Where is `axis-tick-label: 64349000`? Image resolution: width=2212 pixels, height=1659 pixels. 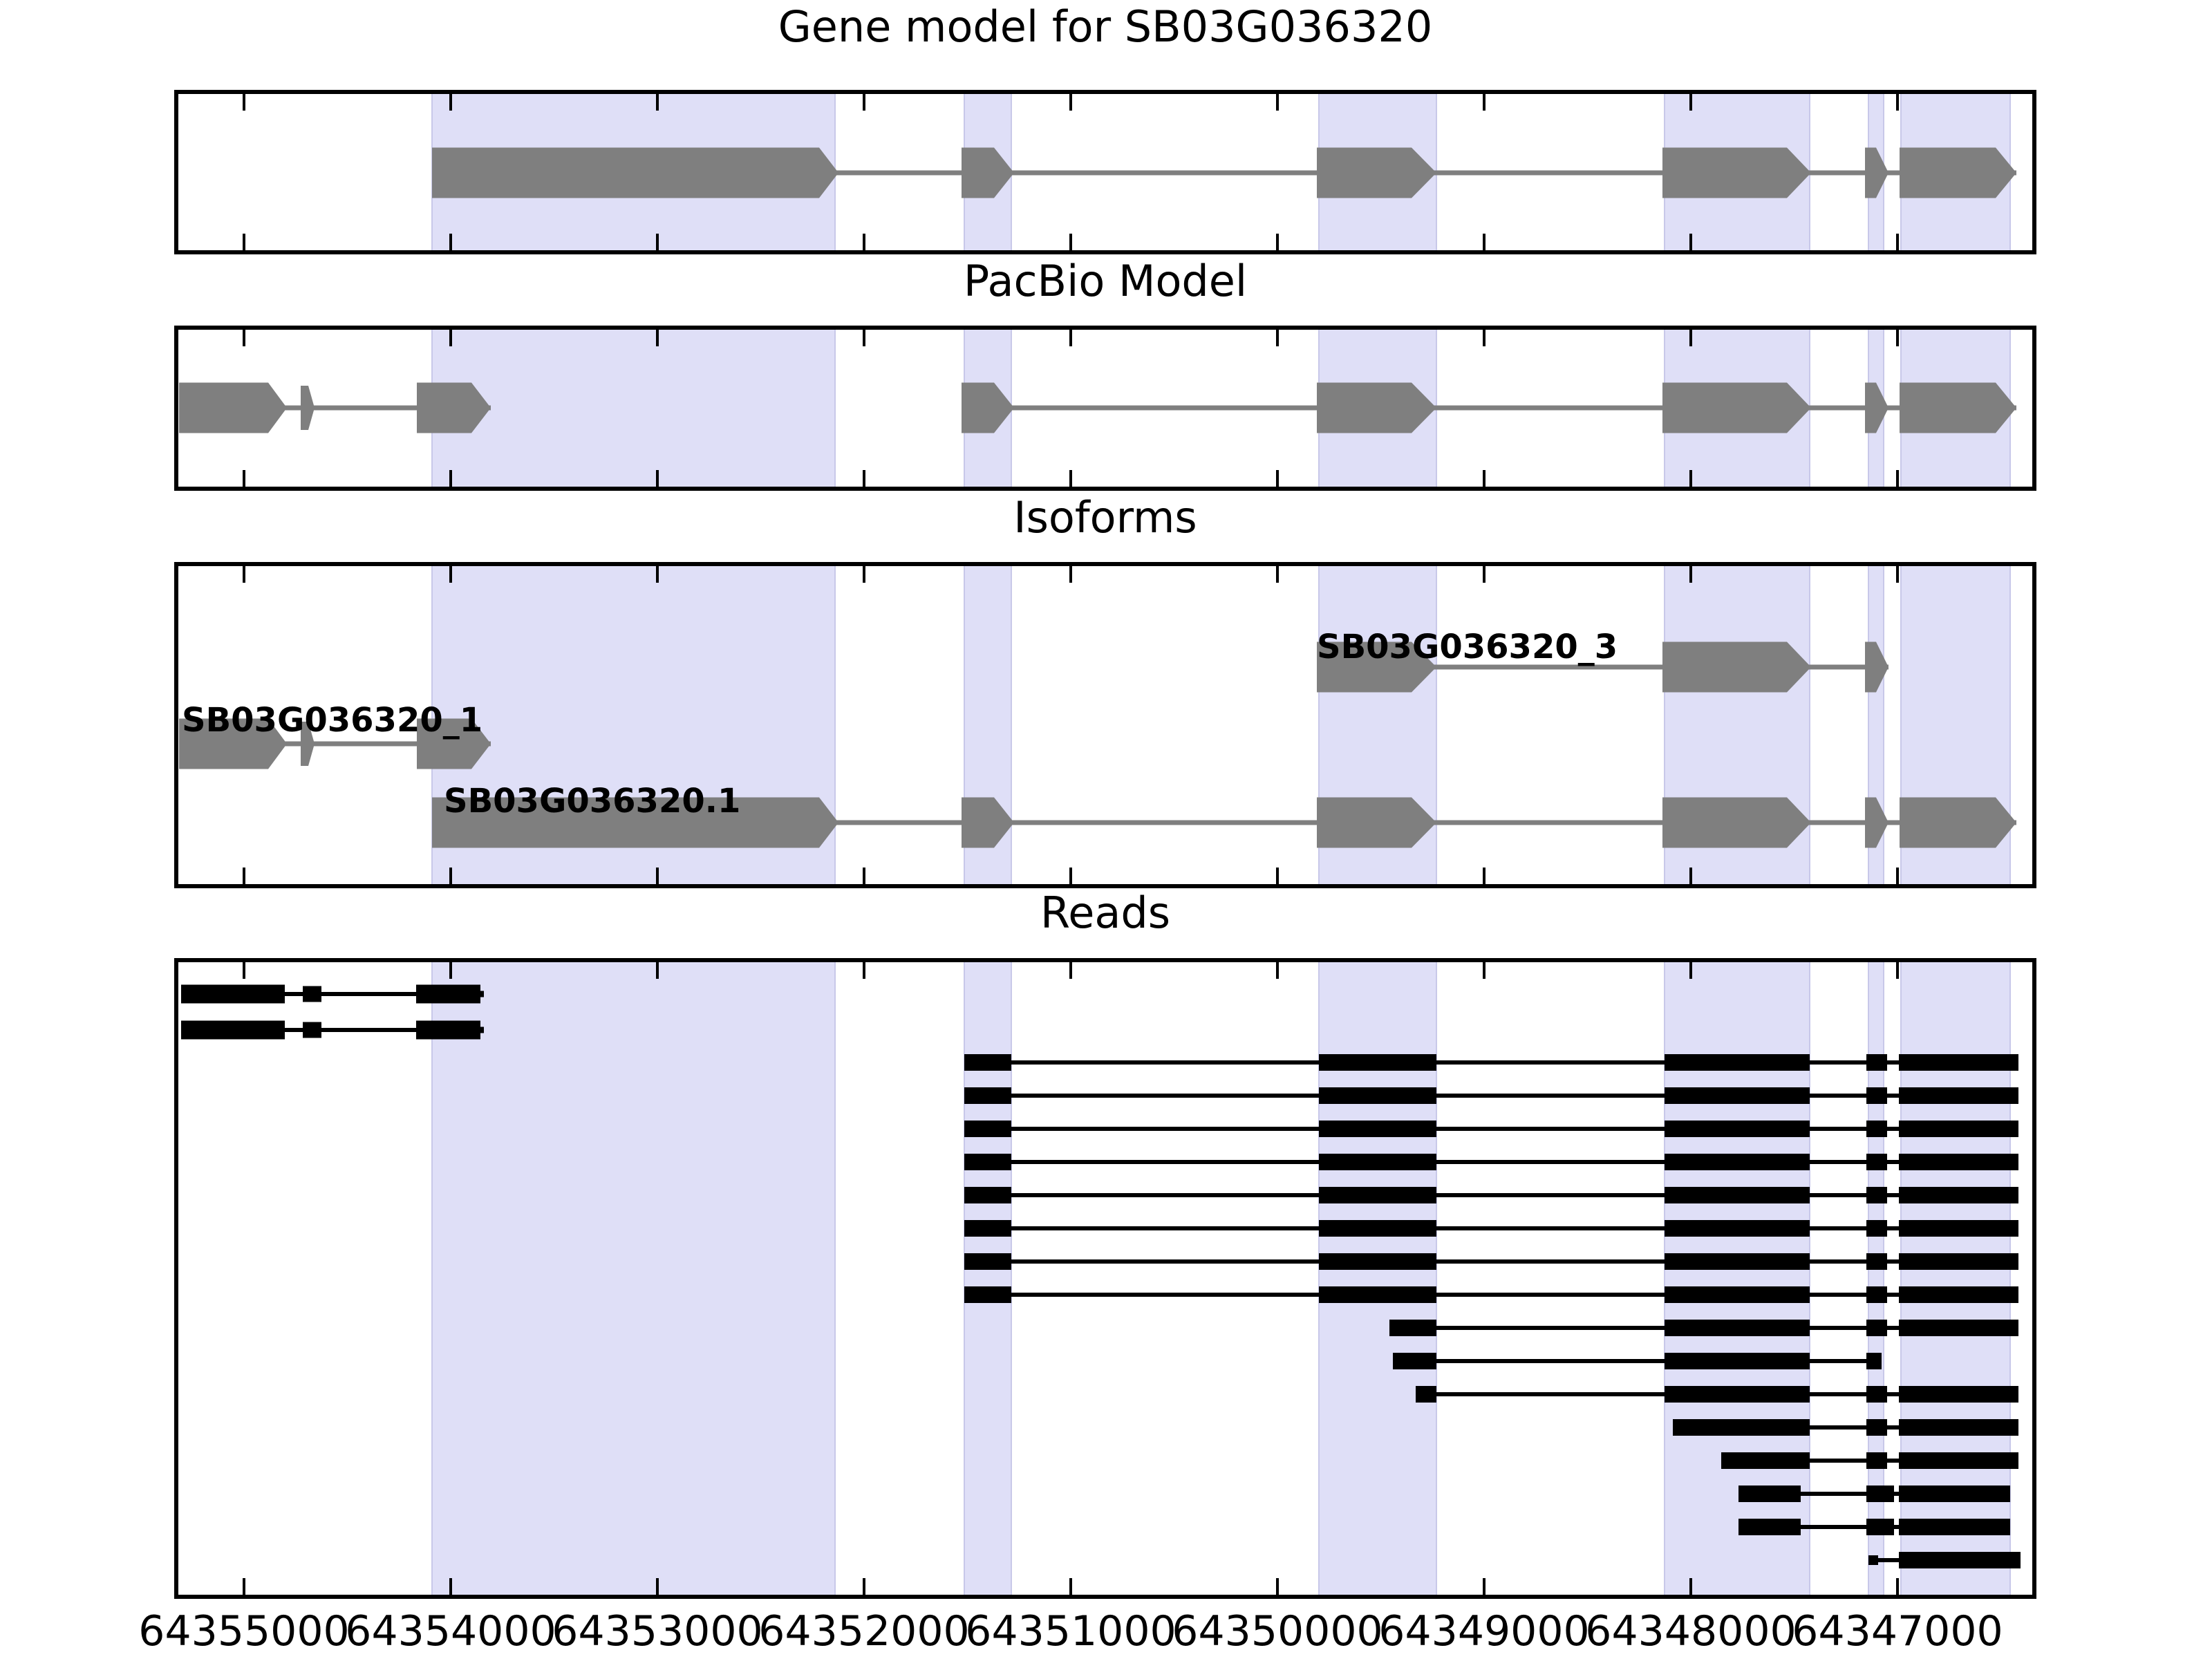 axis-tick-label: 64349000 is located at coordinates (1483, 1632).